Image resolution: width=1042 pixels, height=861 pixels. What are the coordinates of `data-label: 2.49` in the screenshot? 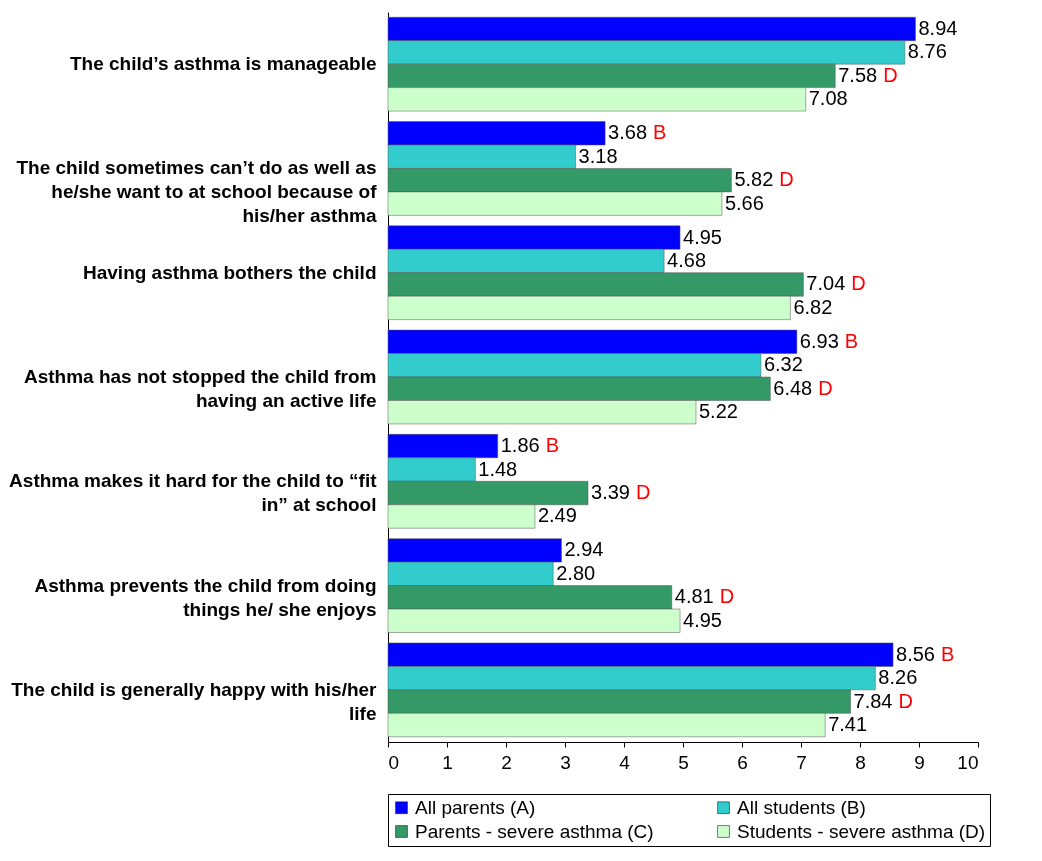 It's located at (557, 515).